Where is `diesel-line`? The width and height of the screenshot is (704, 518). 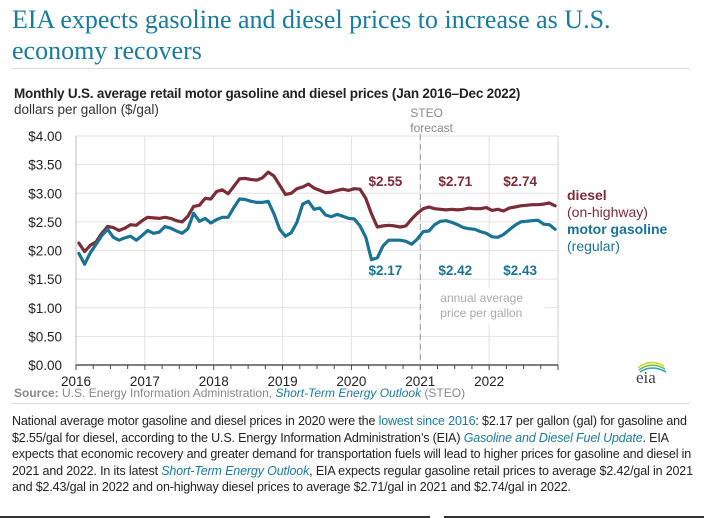 diesel-line is located at coordinates (317, 212).